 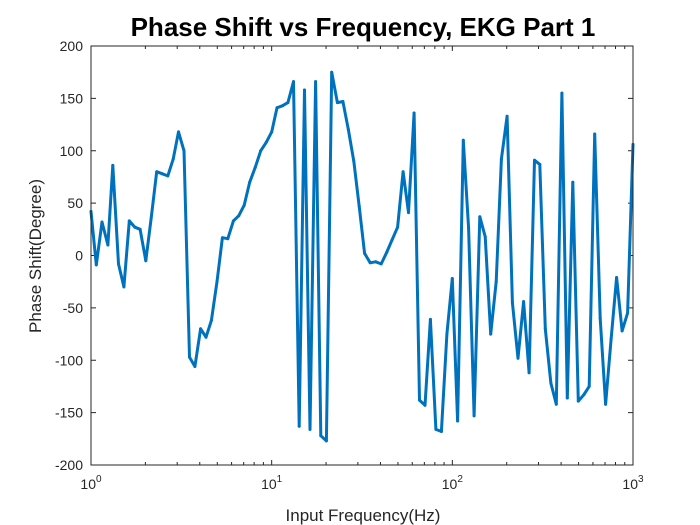 What do you see at coordinates (72, 151) in the screenshot?
I see `y-tick-label: 100` at bounding box center [72, 151].